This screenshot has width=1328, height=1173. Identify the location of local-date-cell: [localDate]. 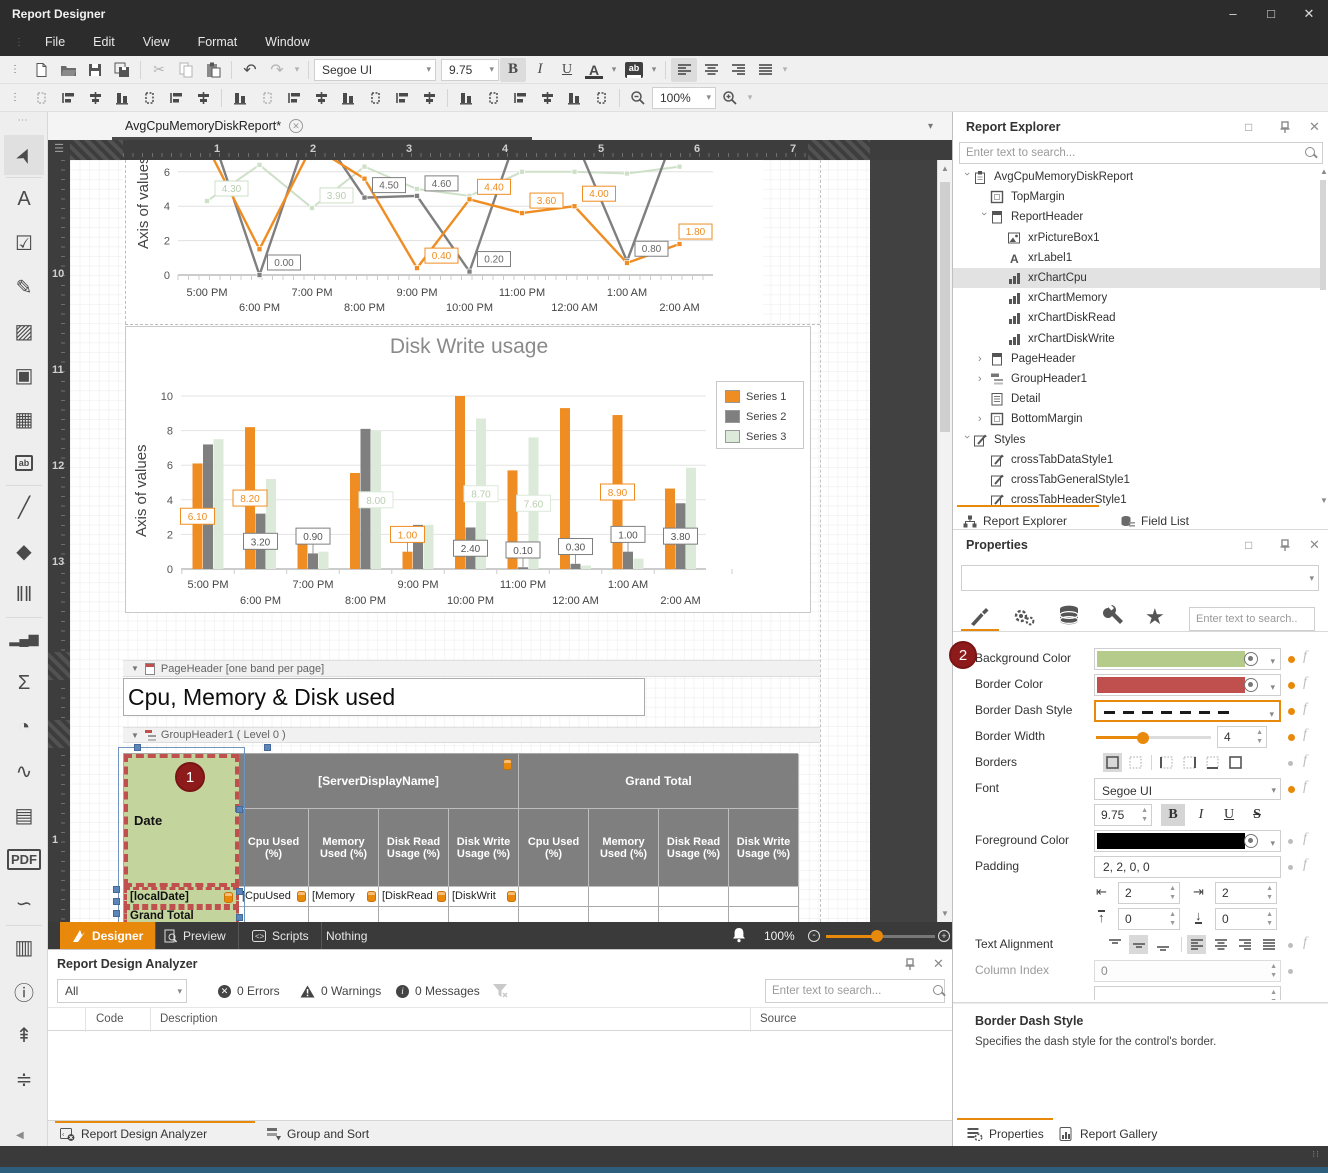
(181, 897).